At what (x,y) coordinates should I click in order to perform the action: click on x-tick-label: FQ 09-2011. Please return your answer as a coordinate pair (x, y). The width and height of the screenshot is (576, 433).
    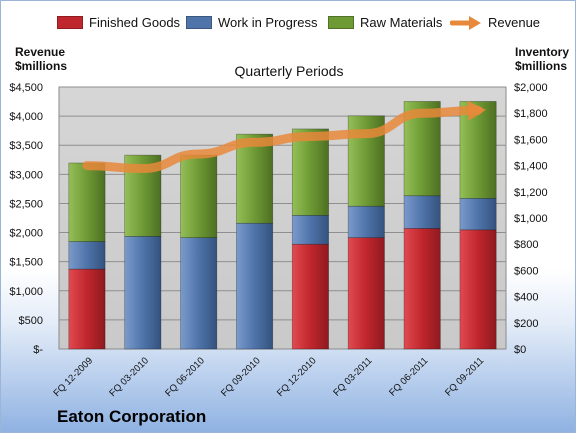
    Looking at the image, I should click on (464, 376).